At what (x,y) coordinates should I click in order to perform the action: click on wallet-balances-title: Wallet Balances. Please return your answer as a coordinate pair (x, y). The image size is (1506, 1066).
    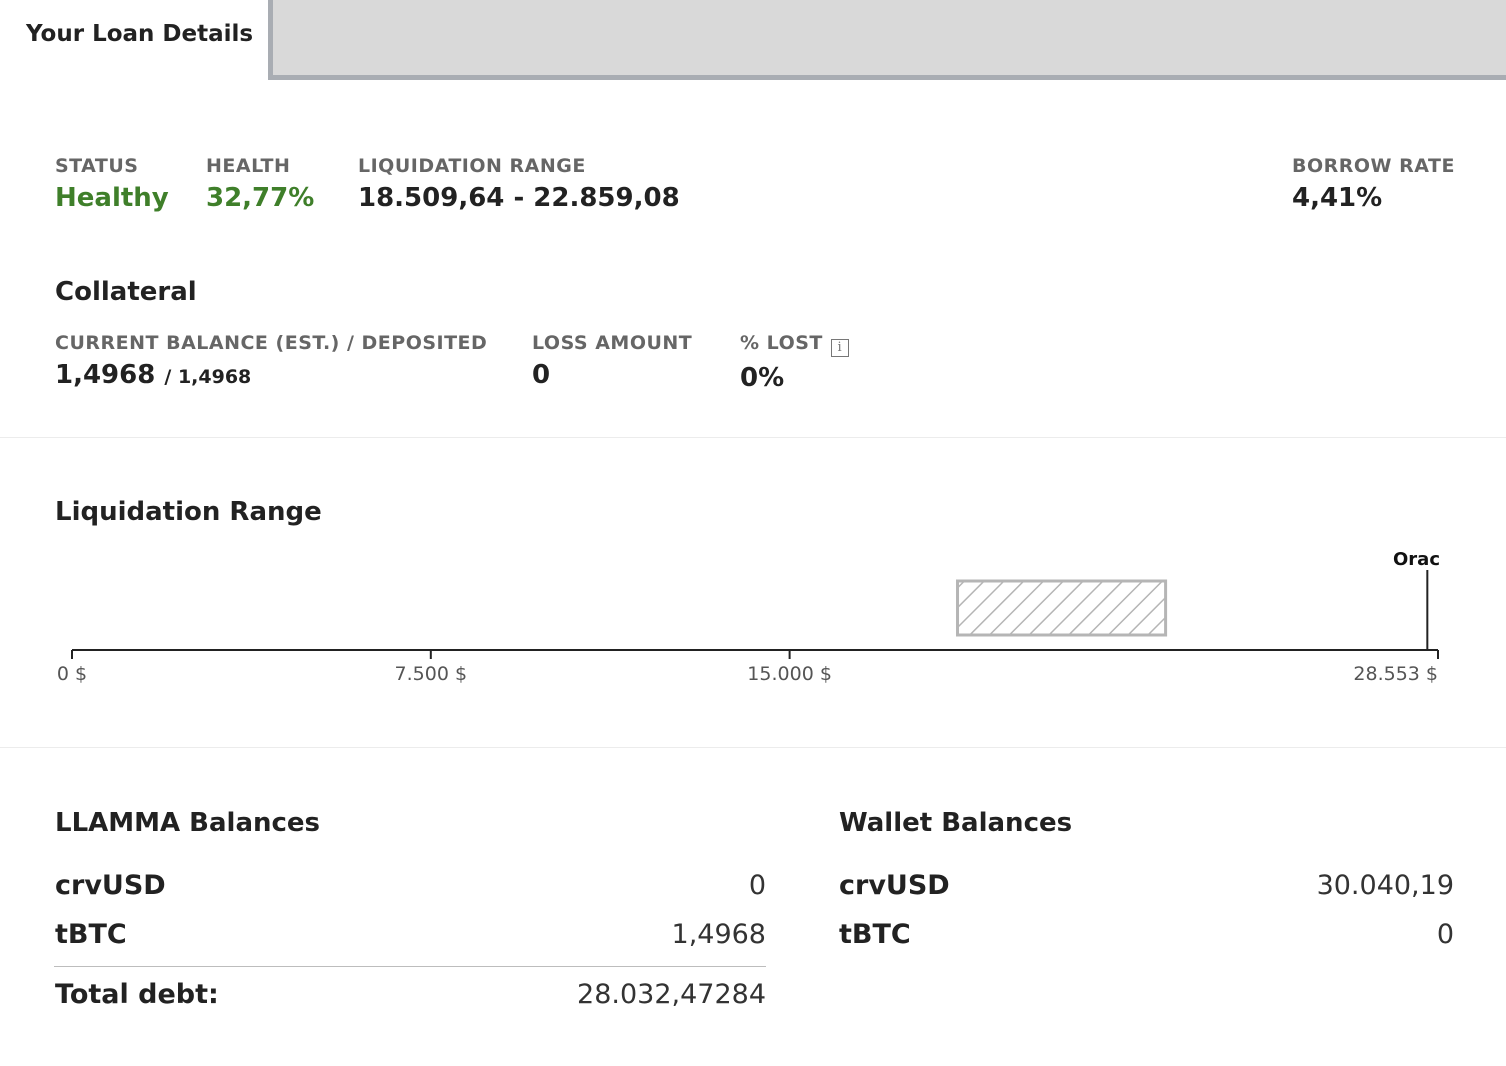
    Looking at the image, I should click on (956, 823).